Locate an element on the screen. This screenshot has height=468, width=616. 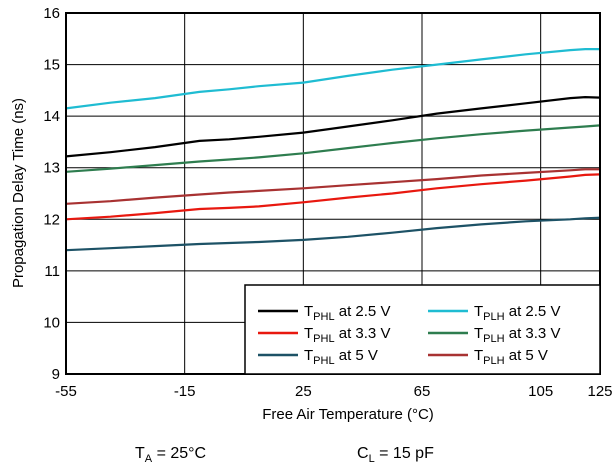
x-tick-labels: -55 -15 25 65 105 125 is located at coordinates (333, 391).